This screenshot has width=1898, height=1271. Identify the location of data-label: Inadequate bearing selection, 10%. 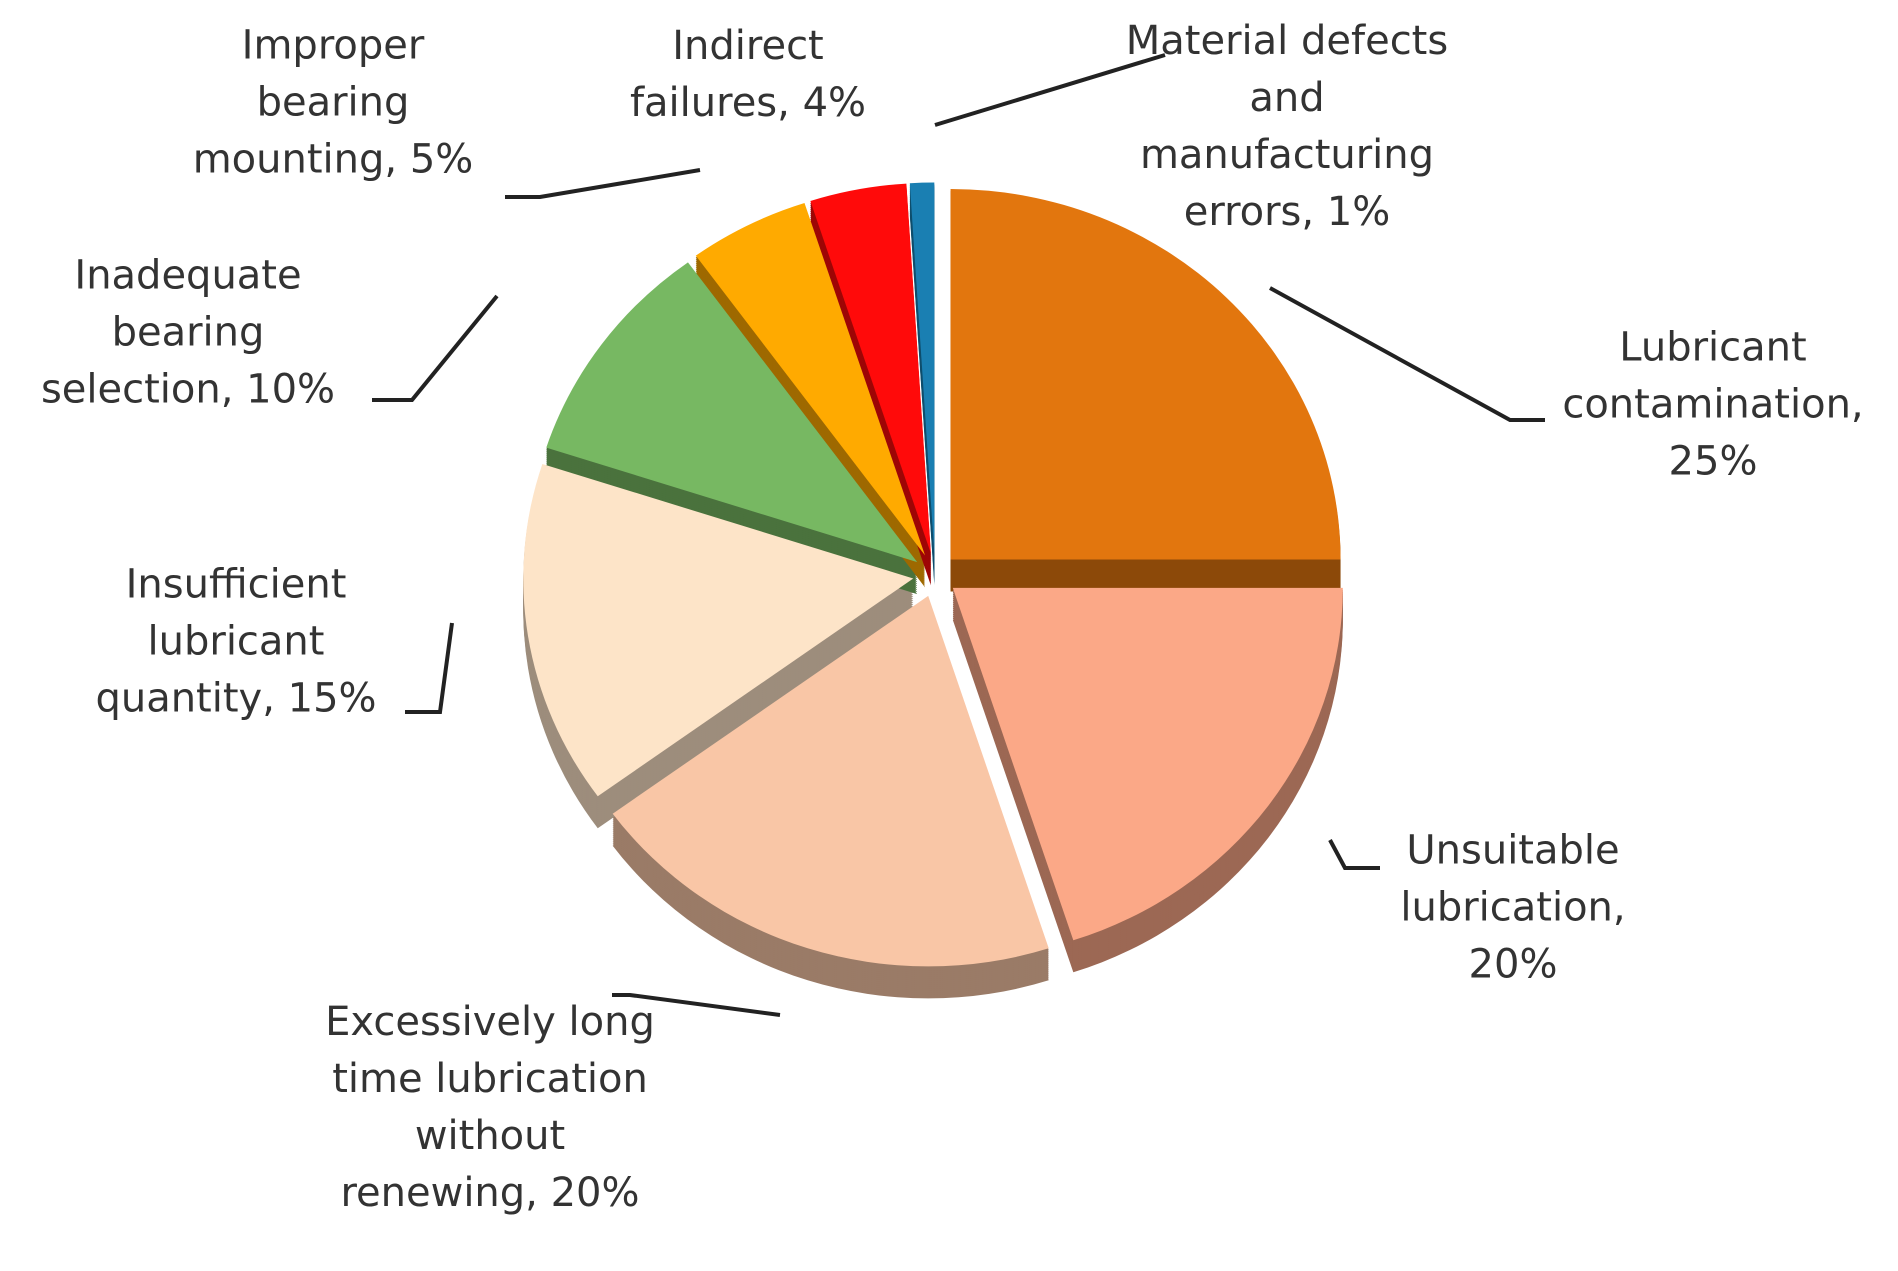
(188, 332).